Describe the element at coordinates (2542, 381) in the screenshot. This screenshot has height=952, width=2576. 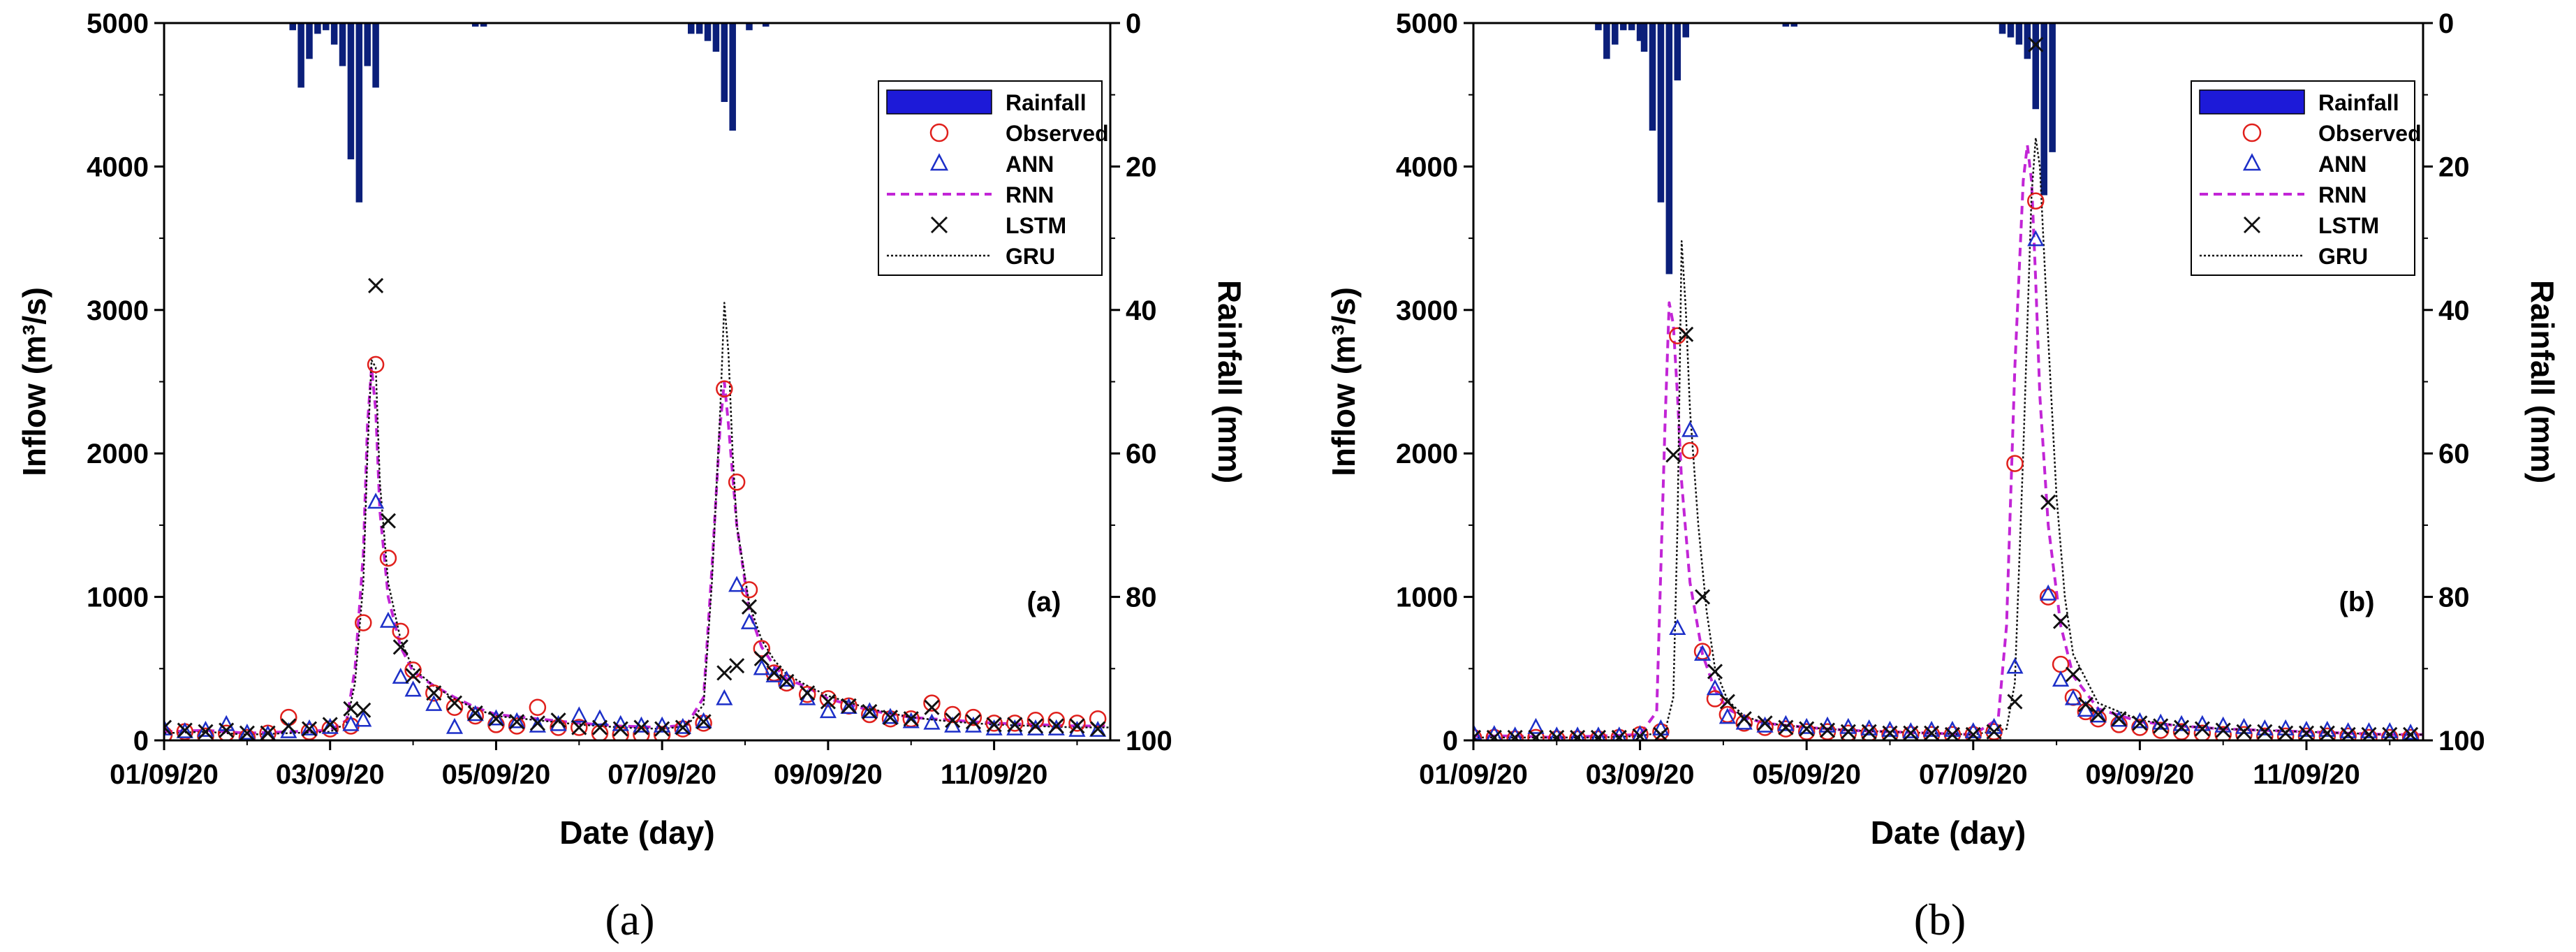
I see `y2-axis-title: Rainfall (mm)` at that location.